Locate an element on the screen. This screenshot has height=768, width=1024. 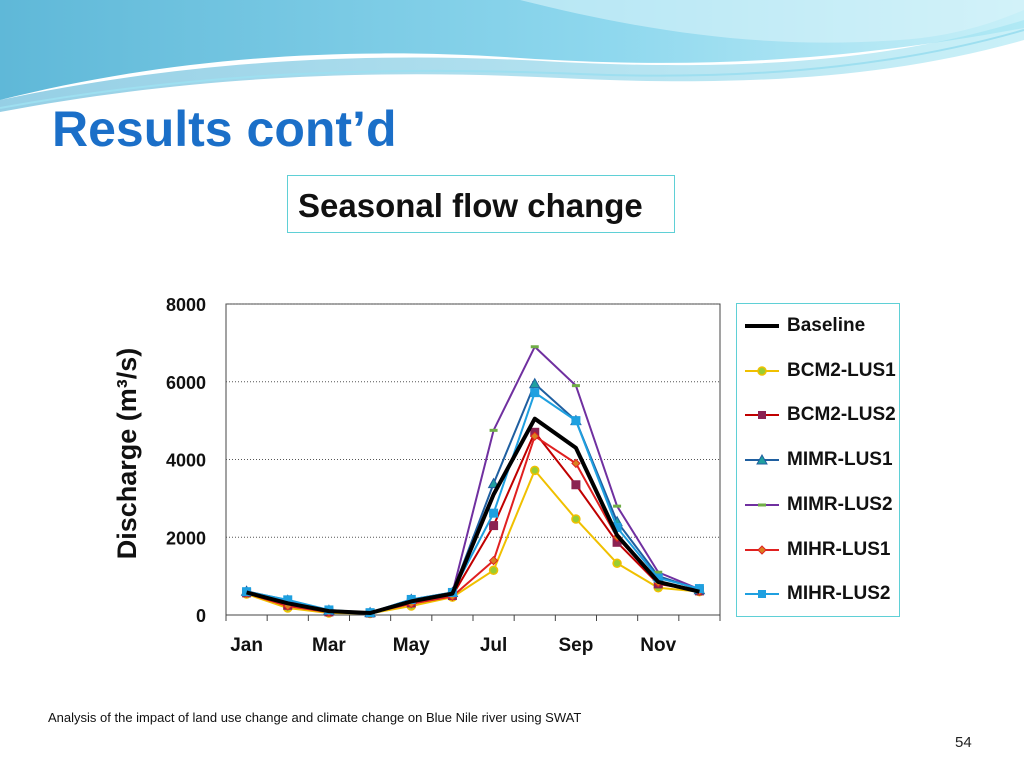
x-tick-label: May is located at coordinates (411, 645).